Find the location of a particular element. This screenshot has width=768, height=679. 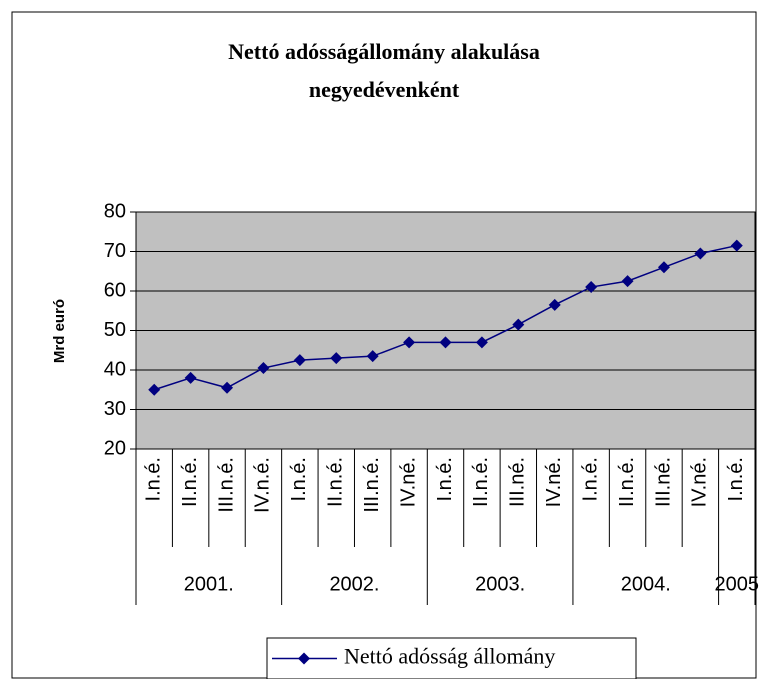

group-label: 2001. is located at coordinates (209, 584).